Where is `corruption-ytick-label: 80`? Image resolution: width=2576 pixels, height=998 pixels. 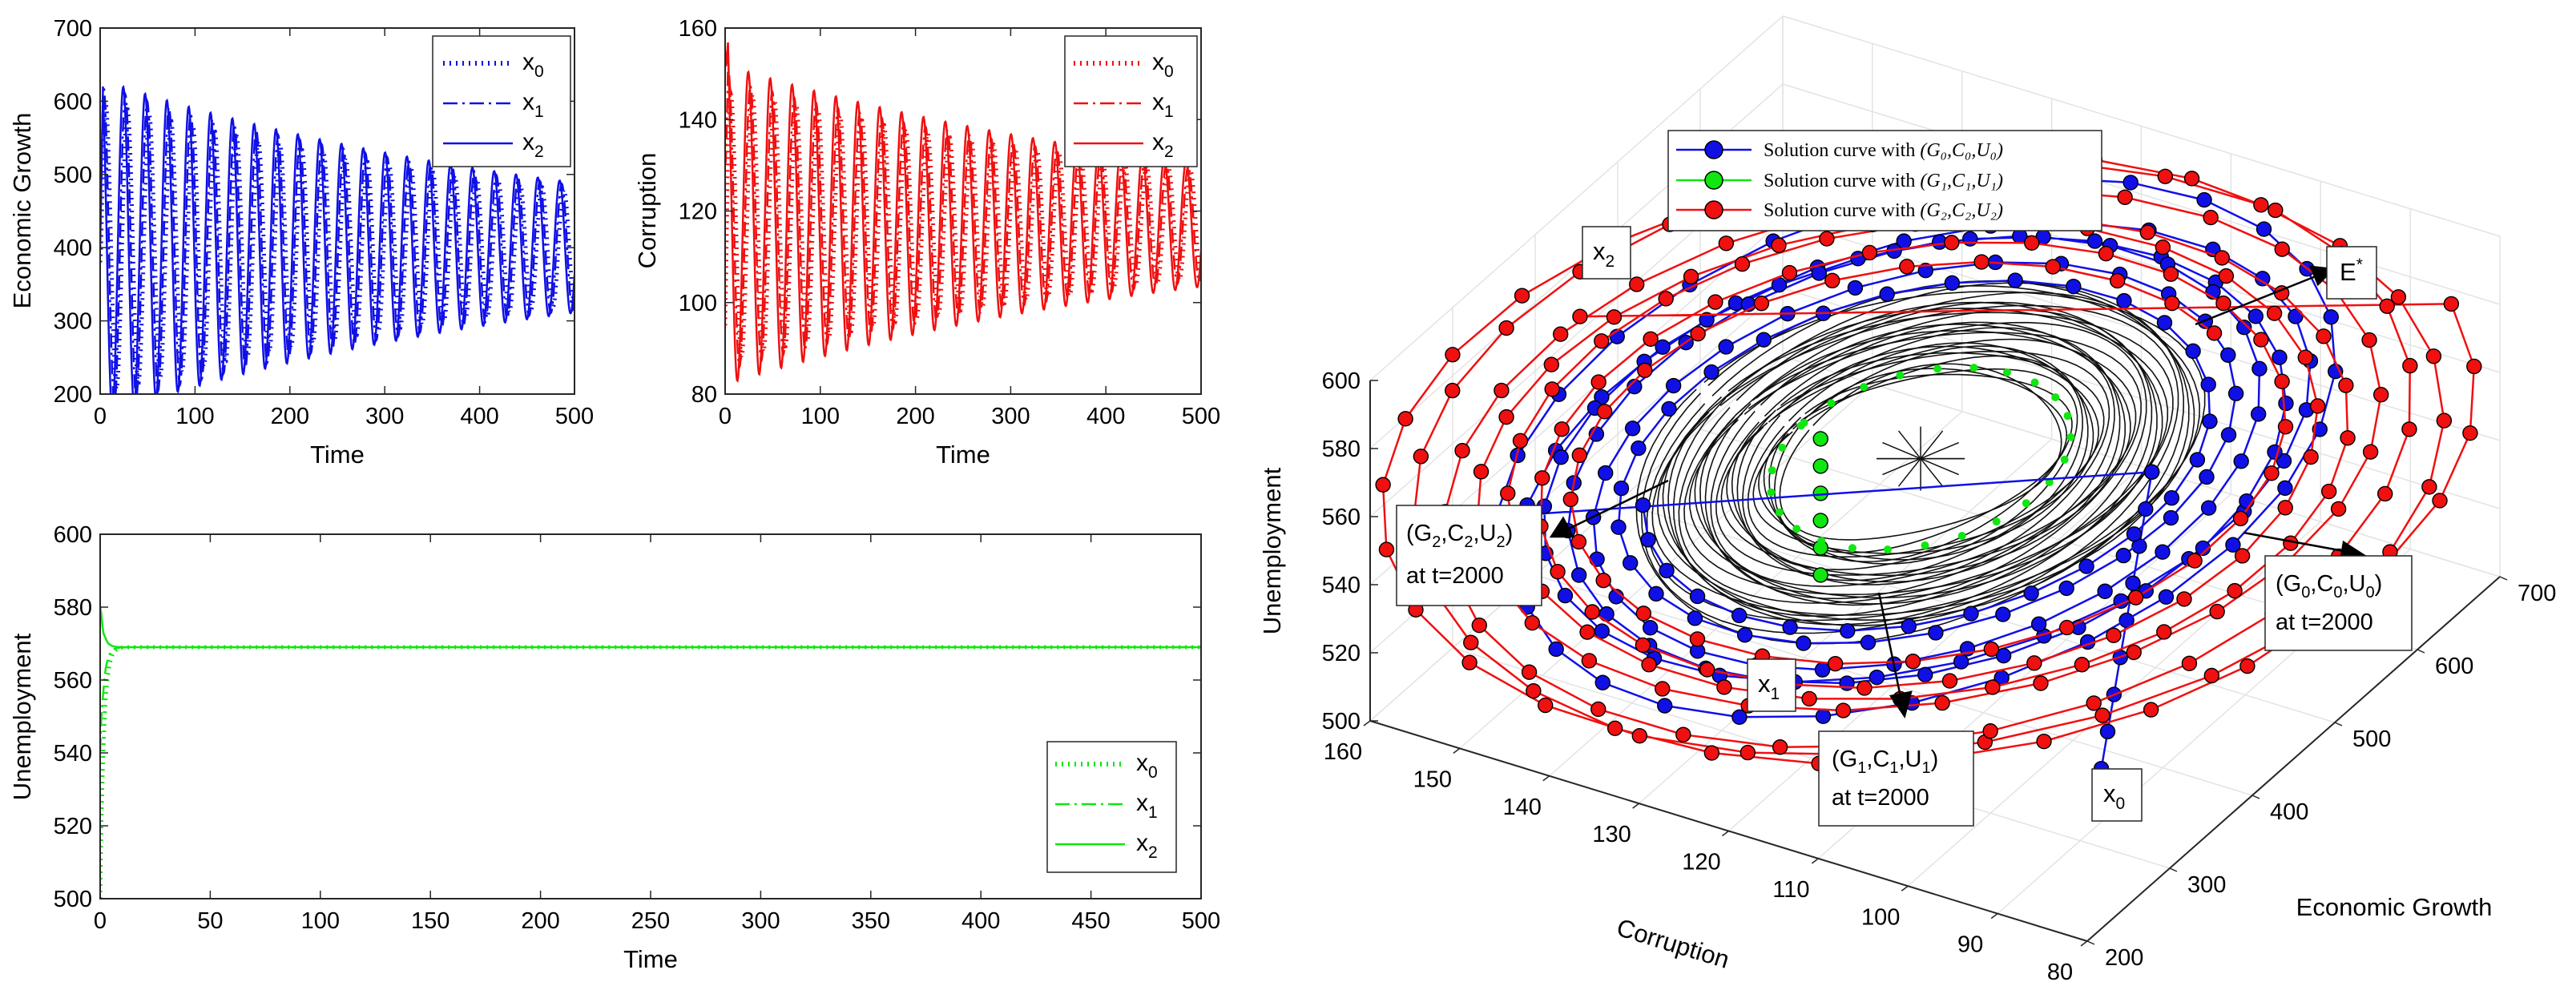 corruption-ytick-label: 80 is located at coordinates (704, 395).